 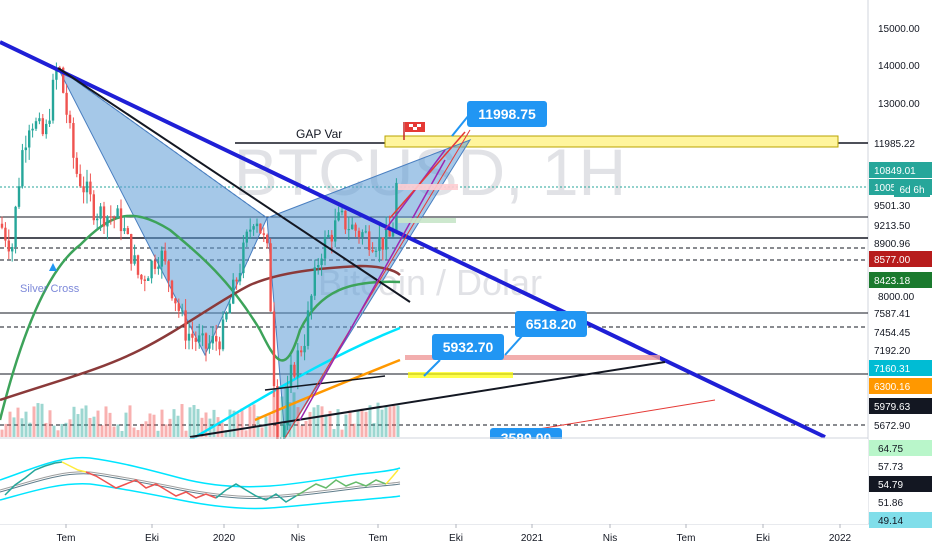 I want to click on resistance-zone, so click(x=532, y=357).